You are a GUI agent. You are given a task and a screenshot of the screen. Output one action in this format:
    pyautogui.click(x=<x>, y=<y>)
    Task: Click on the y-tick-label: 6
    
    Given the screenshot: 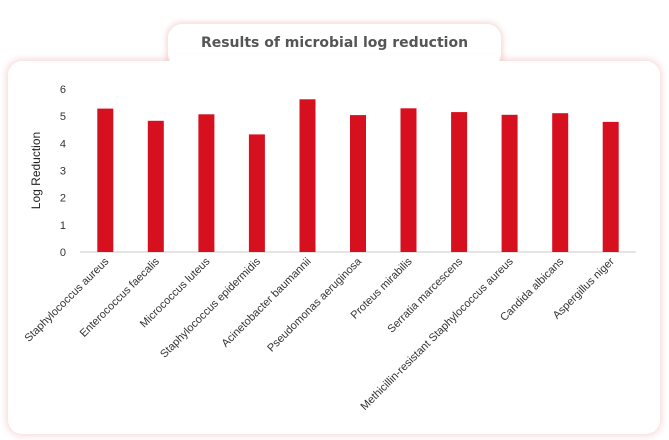 What is the action you would take?
    pyautogui.click(x=63, y=90)
    